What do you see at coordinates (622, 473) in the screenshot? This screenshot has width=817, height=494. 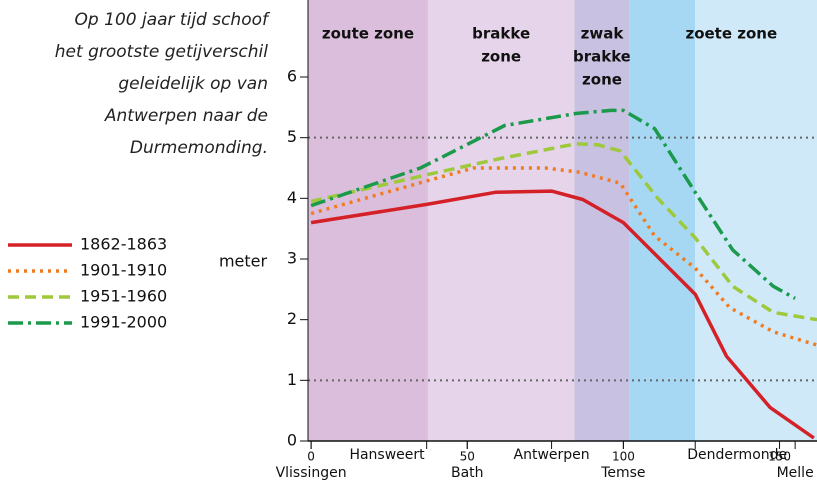 I see `location-label: Temse` at bounding box center [622, 473].